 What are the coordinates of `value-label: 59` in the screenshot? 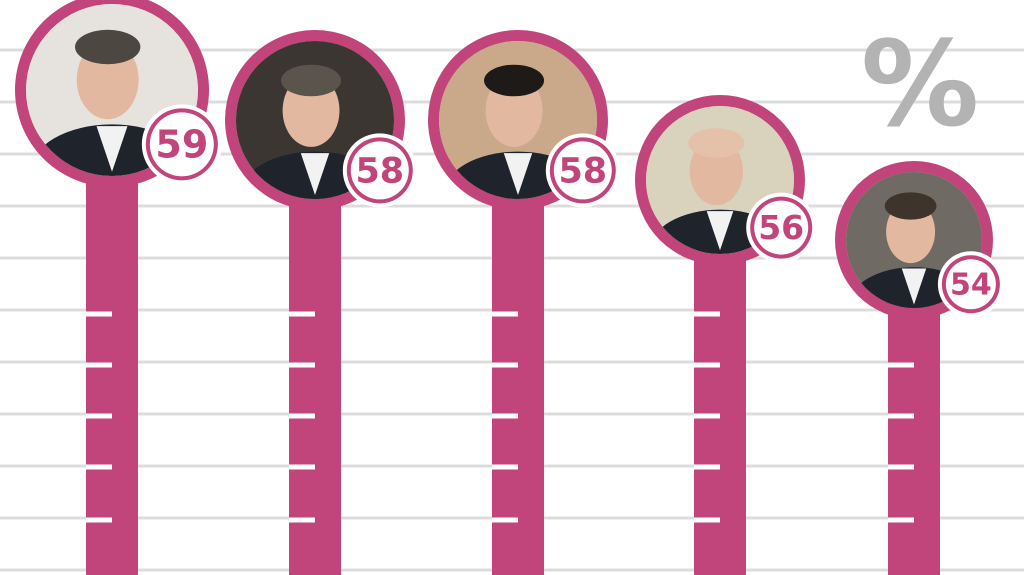 It's located at (181, 144).